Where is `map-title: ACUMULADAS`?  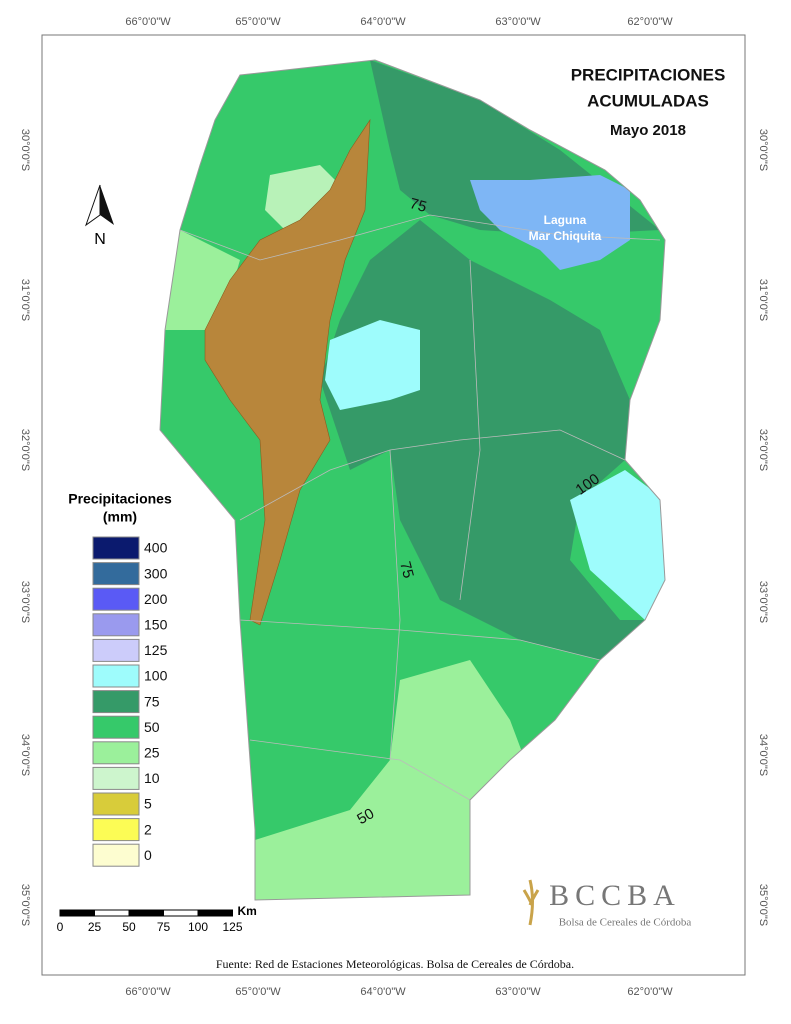
map-title: ACUMULADAS is located at coordinates (648, 100).